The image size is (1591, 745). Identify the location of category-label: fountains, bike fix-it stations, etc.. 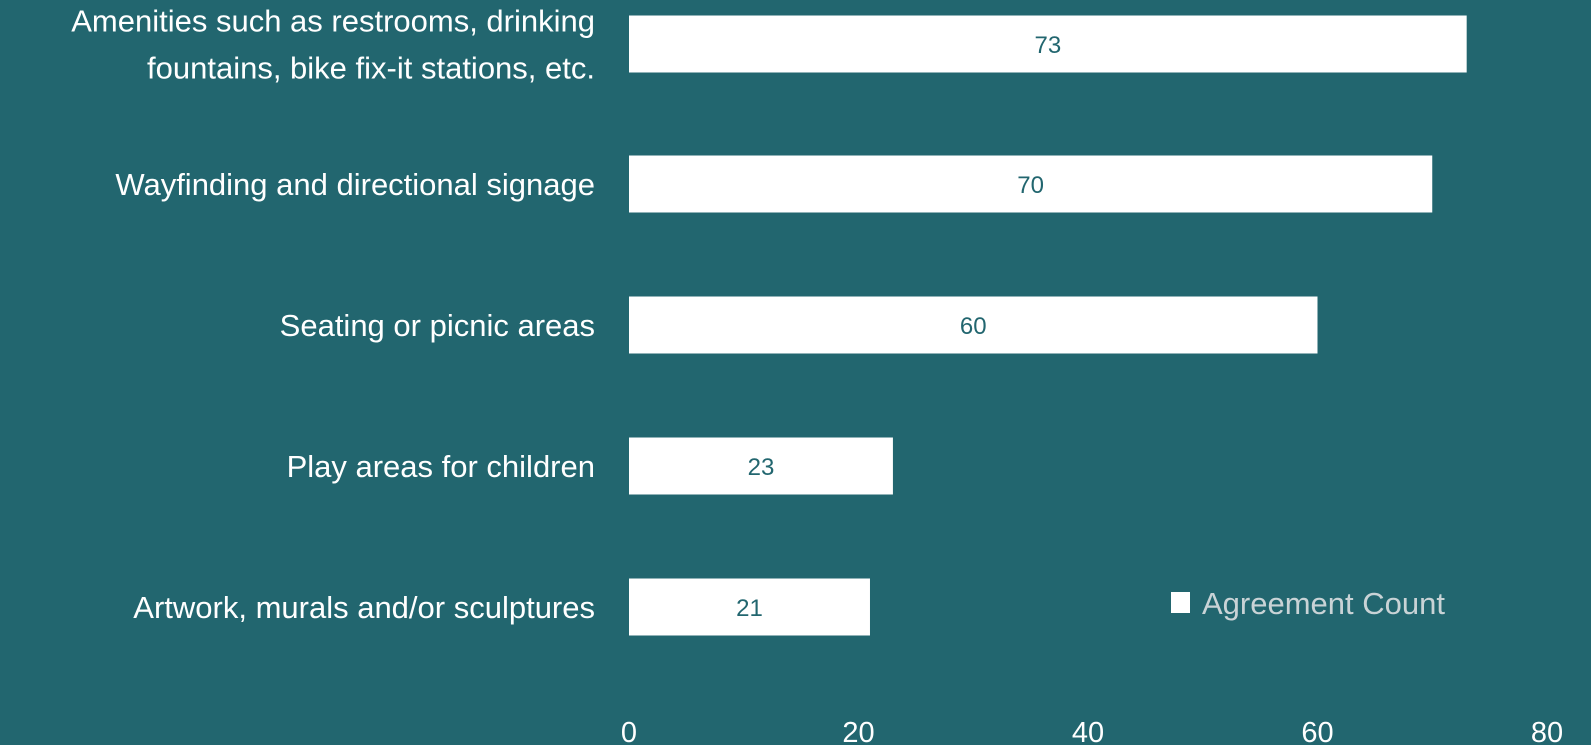
(371, 68).